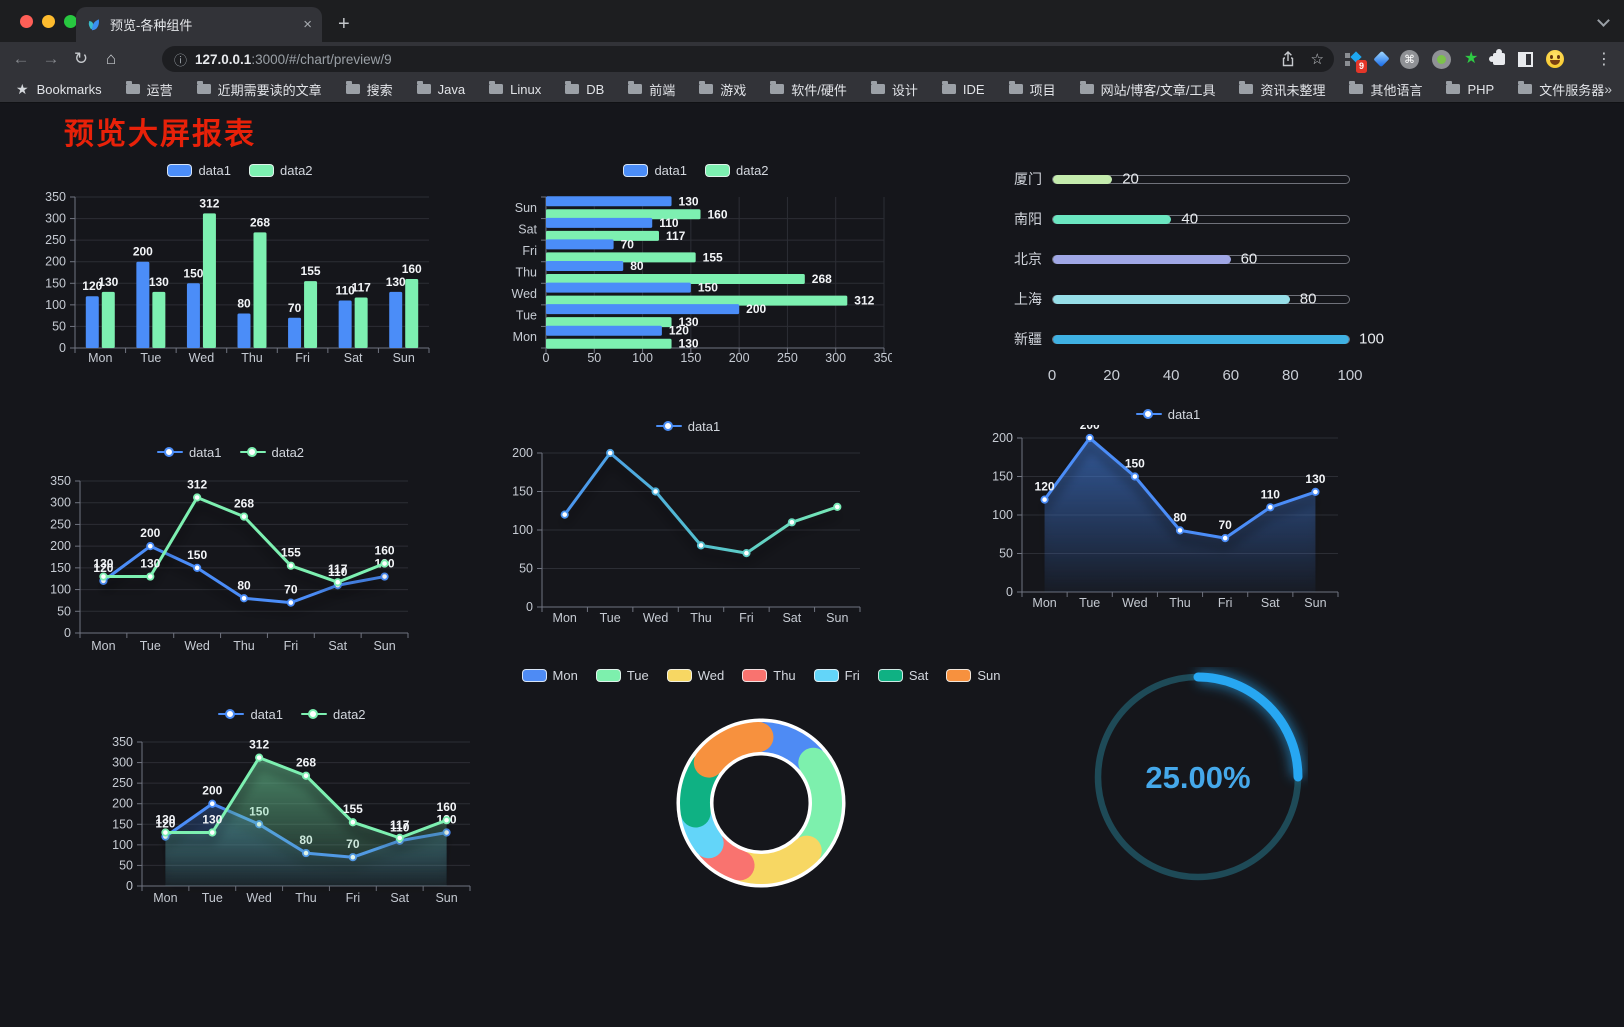 Image resolution: width=1624 pixels, height=1027 pixels. Describe the element at coordinates (1044, 603) in the screenshot. I see `svg-text: Mon` at that location.